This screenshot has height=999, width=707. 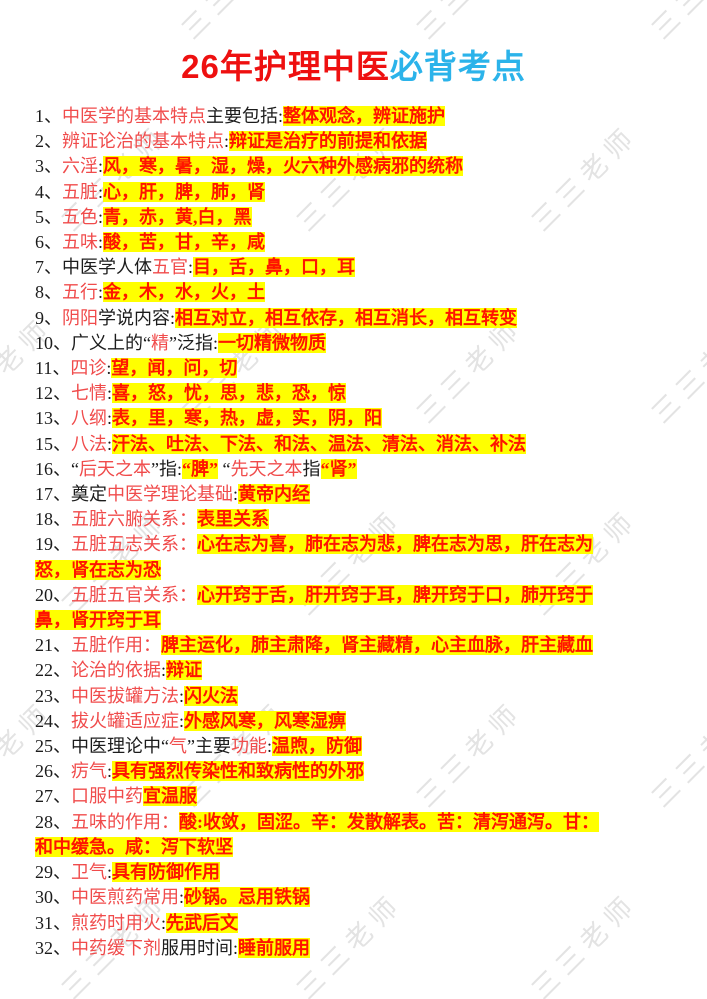 What do you see at coordinates (377, 645) in the screenshot?
I see `highlighted-text: 脾主运化，肺主肃降，肾主藏精，心主血脉，肝主藏血` at bounding box center [377, 645].